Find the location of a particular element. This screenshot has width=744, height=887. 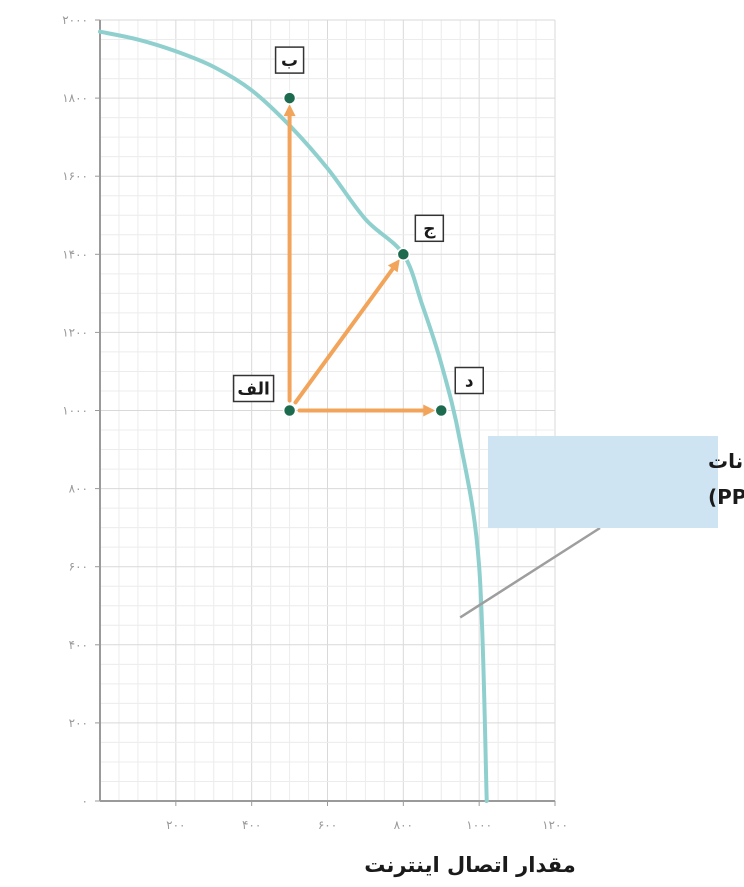

x-axis-label: مقدار اتصال اینترنت is located at coordinates (469, 865).